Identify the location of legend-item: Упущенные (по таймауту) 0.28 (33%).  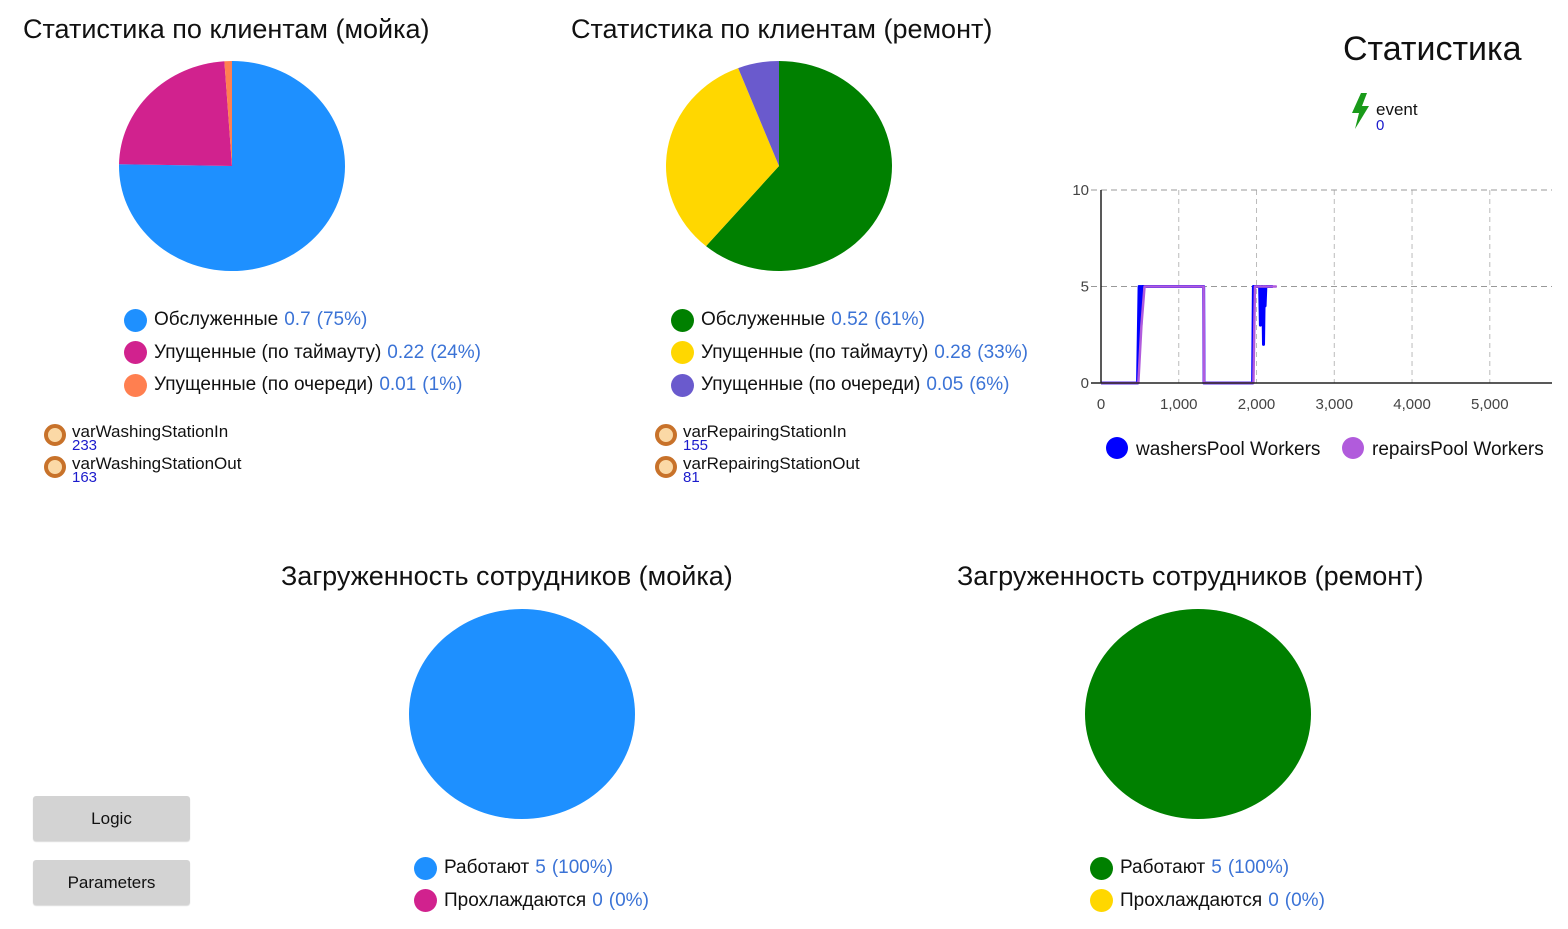
(849, 353).